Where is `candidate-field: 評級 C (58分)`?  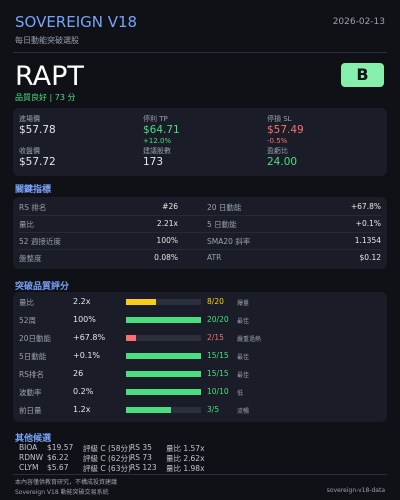 candidate-field: 評級 C (58分) is located at coordinates (107, 448).